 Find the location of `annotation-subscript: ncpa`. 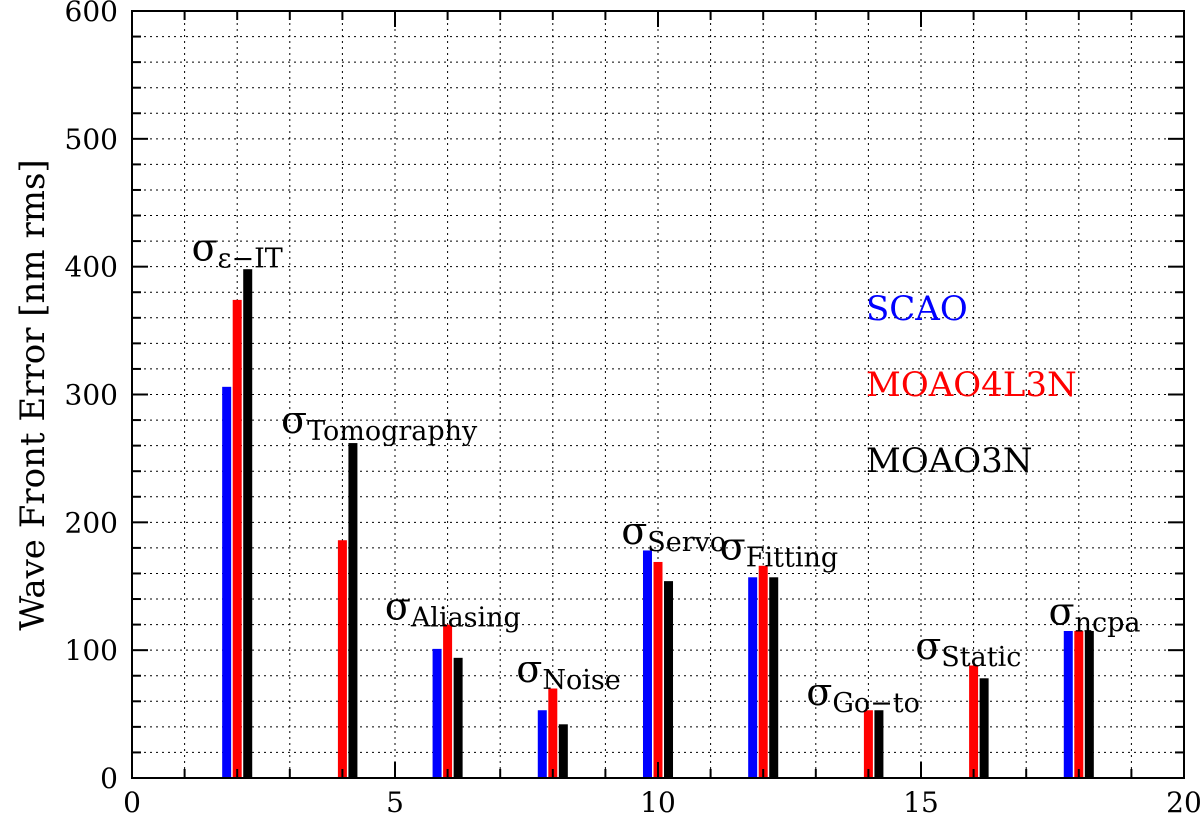

annotation-subscript: ncpa is located at coordinates (1108, 623).